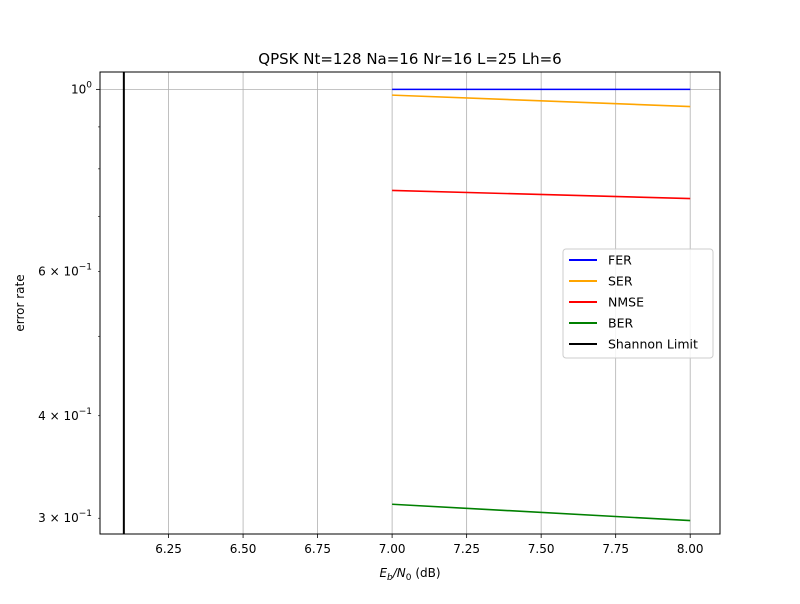  I want to click on x-axis-label: Eb/N0 (dB), so click(409, 574).